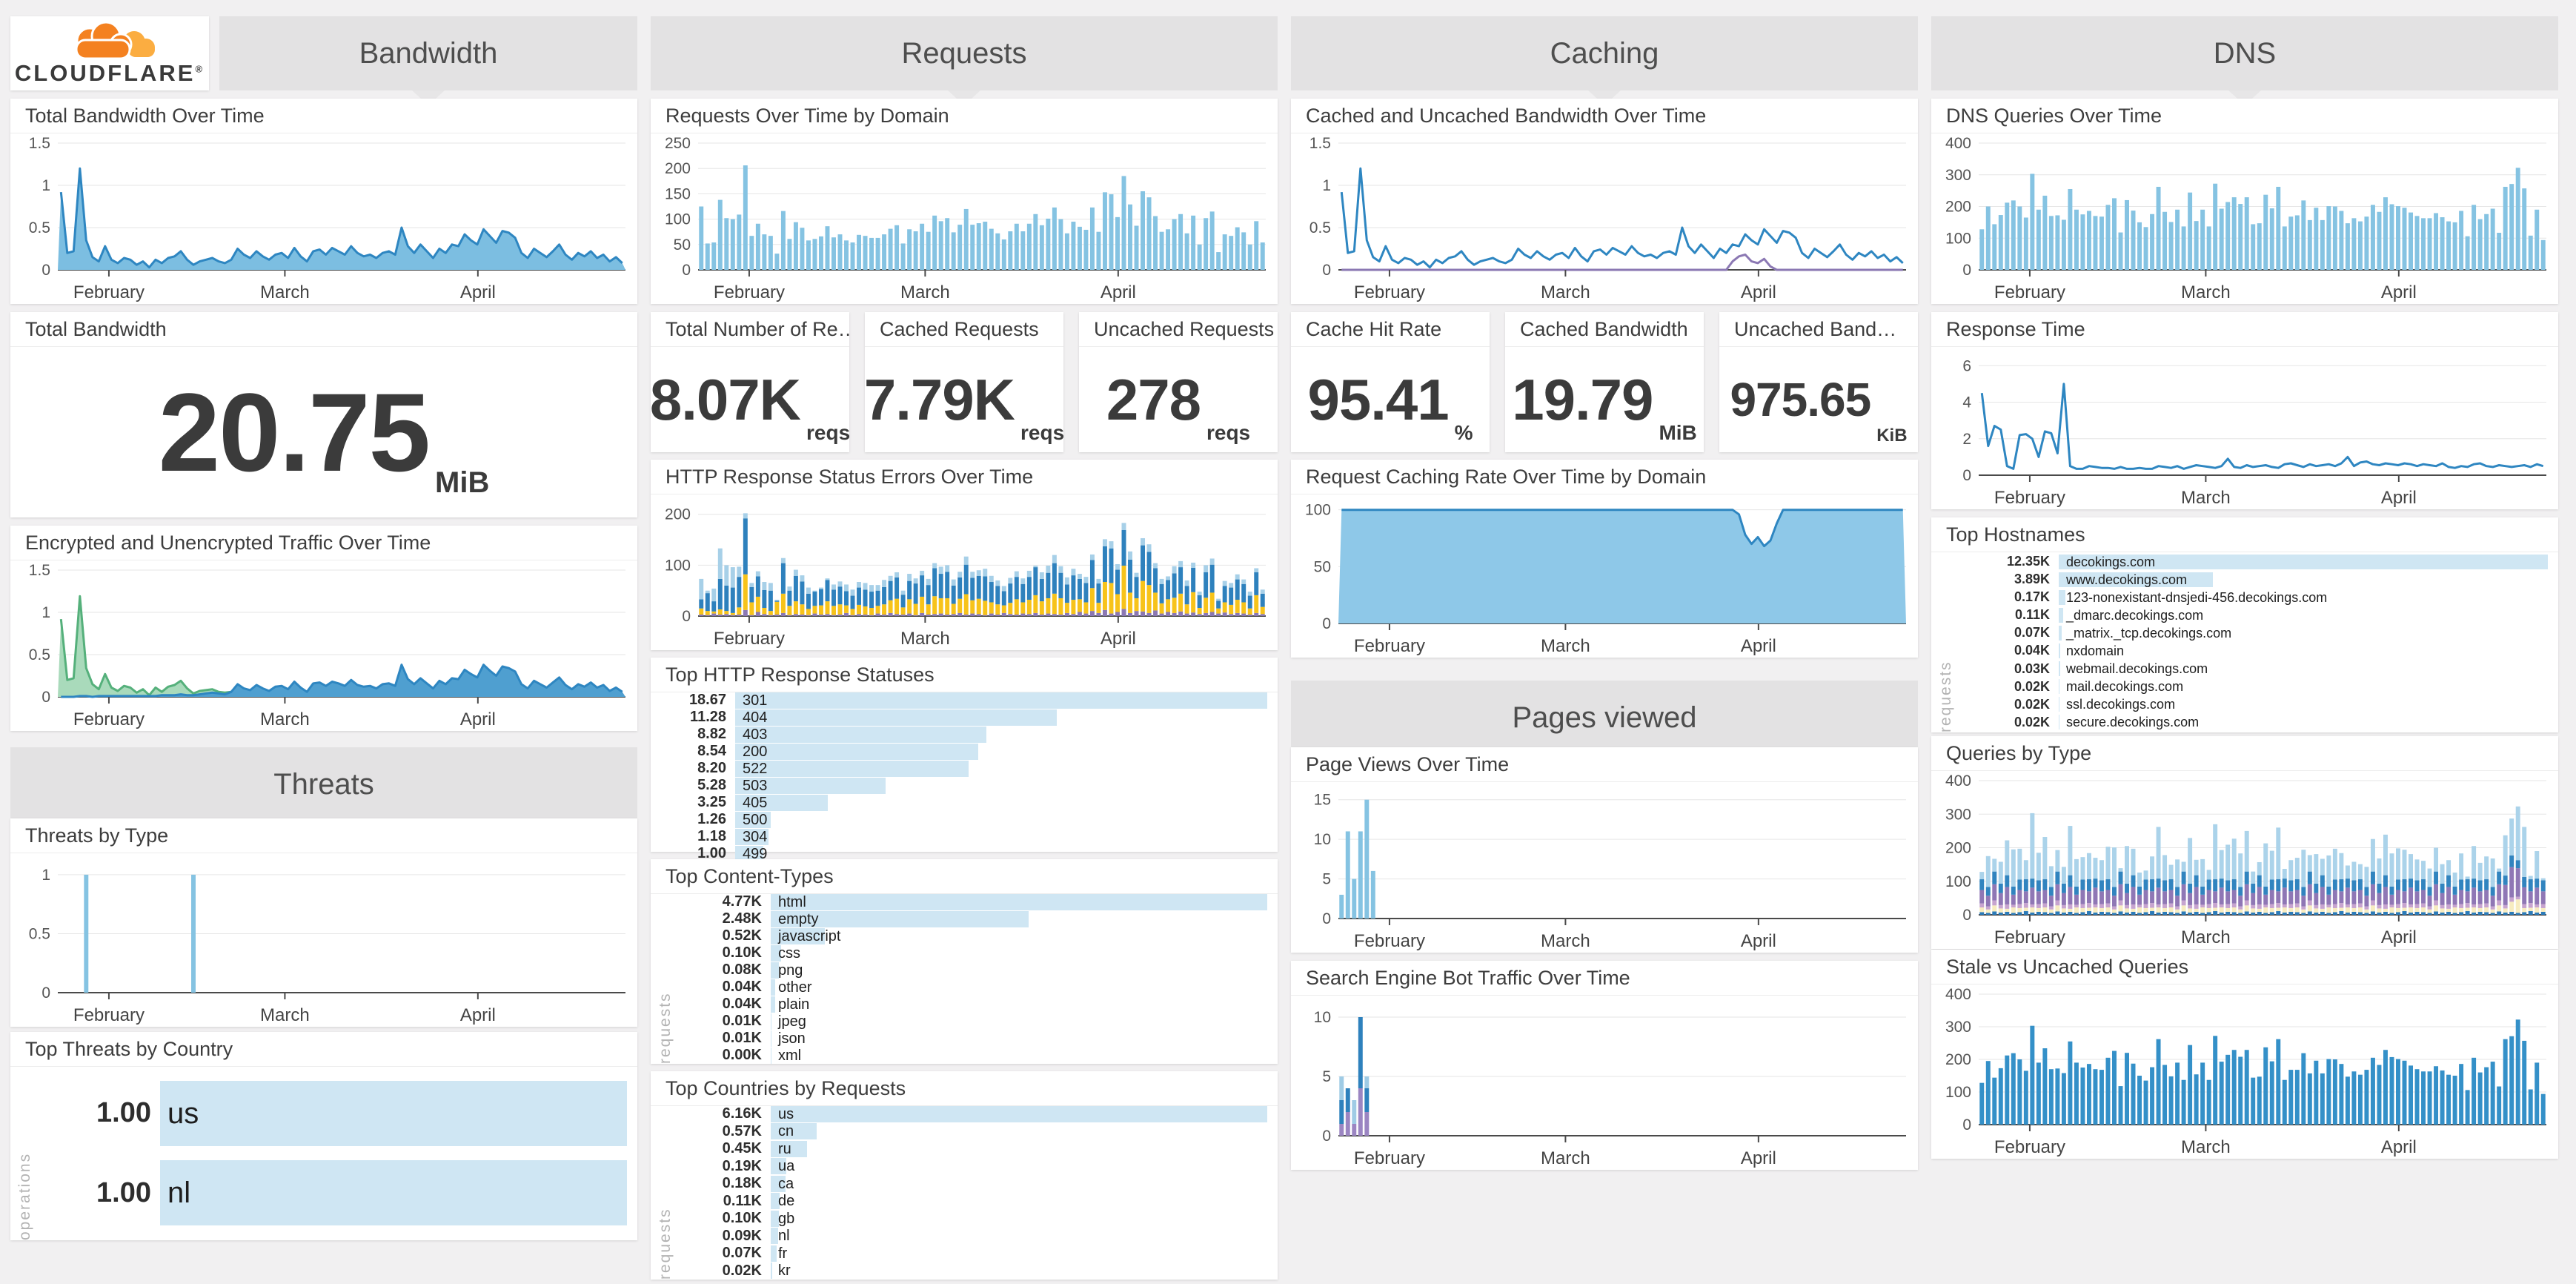 This screenshot has height=1284, width=2576. I want to click on item-bar-track: _dmarc.decokings.com, so click(2303, 615).